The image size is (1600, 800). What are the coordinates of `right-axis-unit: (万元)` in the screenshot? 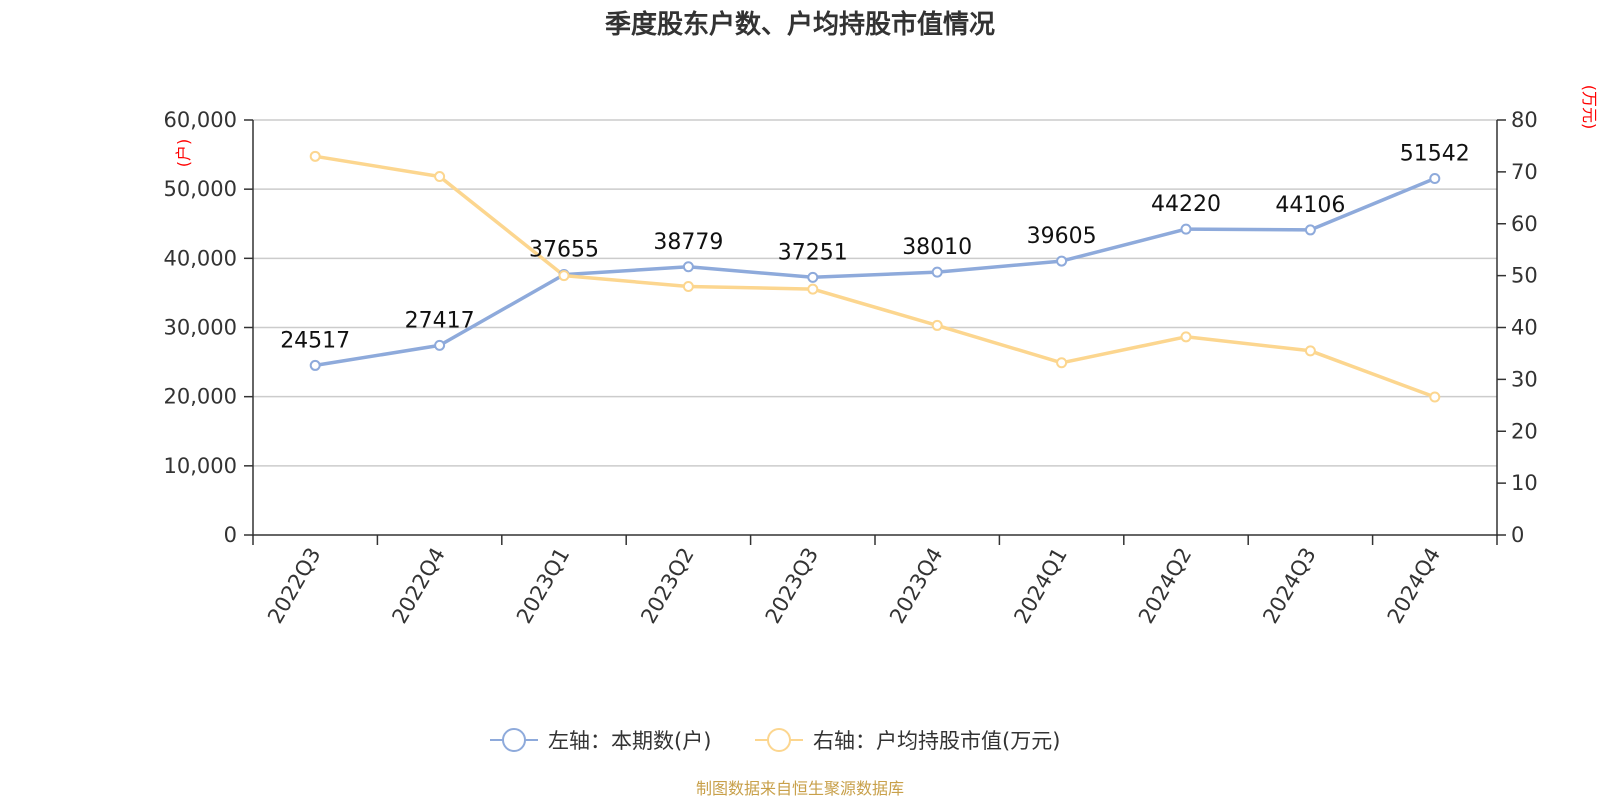 It's located at (1589, 107).